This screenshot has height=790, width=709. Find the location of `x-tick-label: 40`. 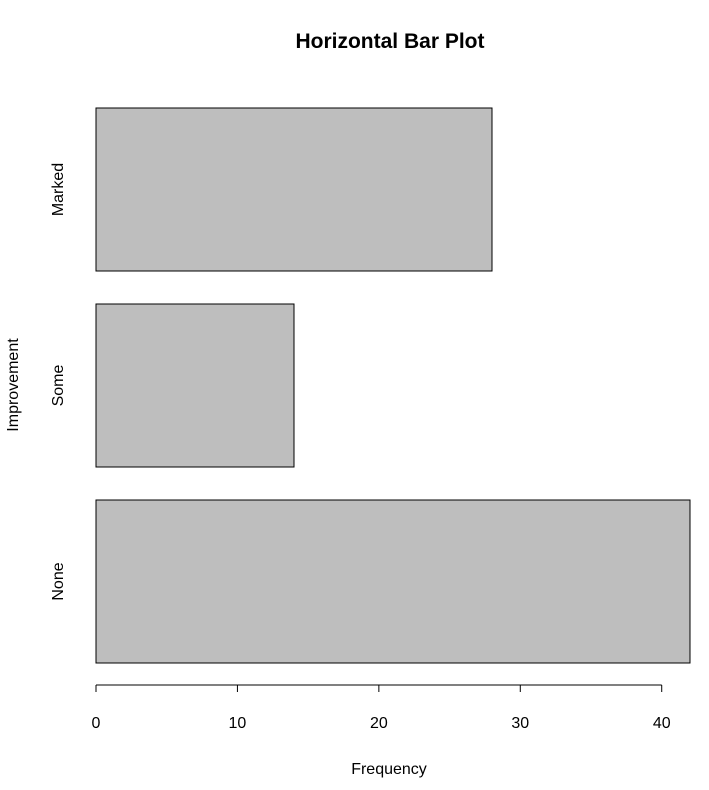

x-tick-label: 40 is located at coordinates (662, 723).